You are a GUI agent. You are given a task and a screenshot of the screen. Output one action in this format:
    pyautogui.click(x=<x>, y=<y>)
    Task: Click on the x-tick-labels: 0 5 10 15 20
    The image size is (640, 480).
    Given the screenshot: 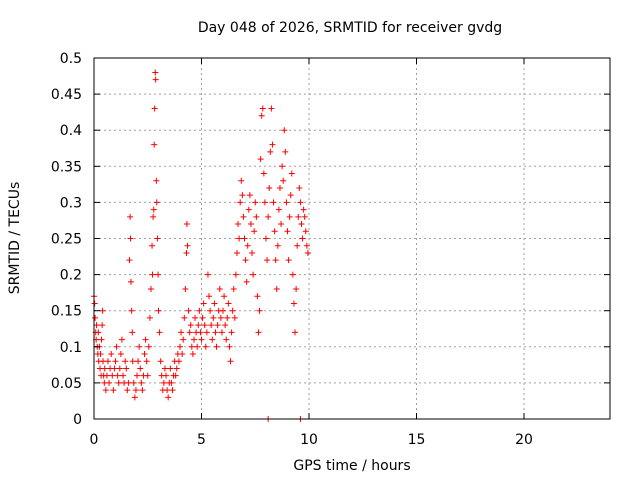 What is the action you would take?
    pyautogui.click(x=311, y=440)
    